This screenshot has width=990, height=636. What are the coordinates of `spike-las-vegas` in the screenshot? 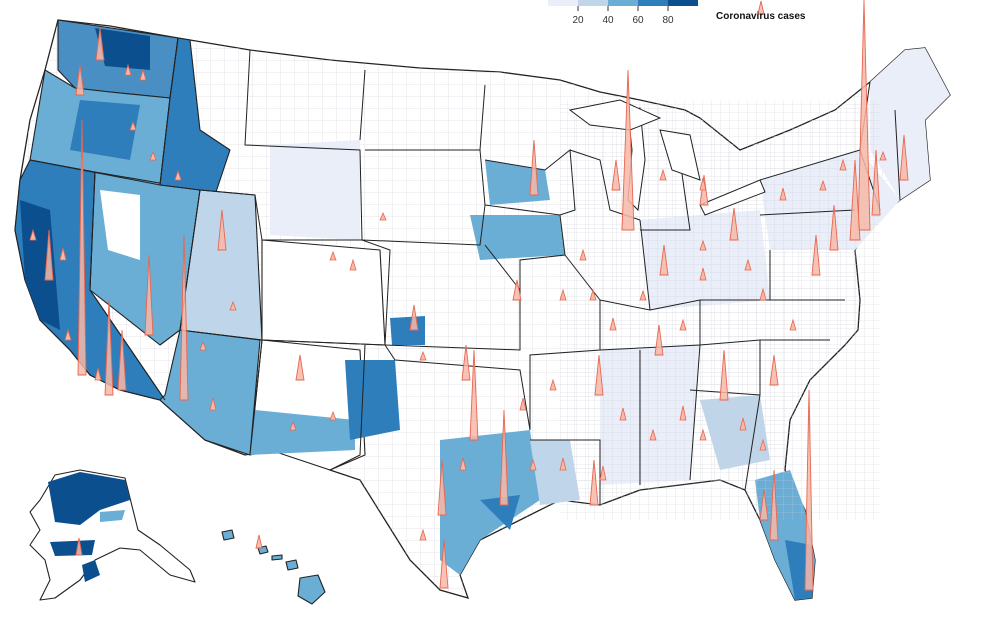 It's located at (149, 295).